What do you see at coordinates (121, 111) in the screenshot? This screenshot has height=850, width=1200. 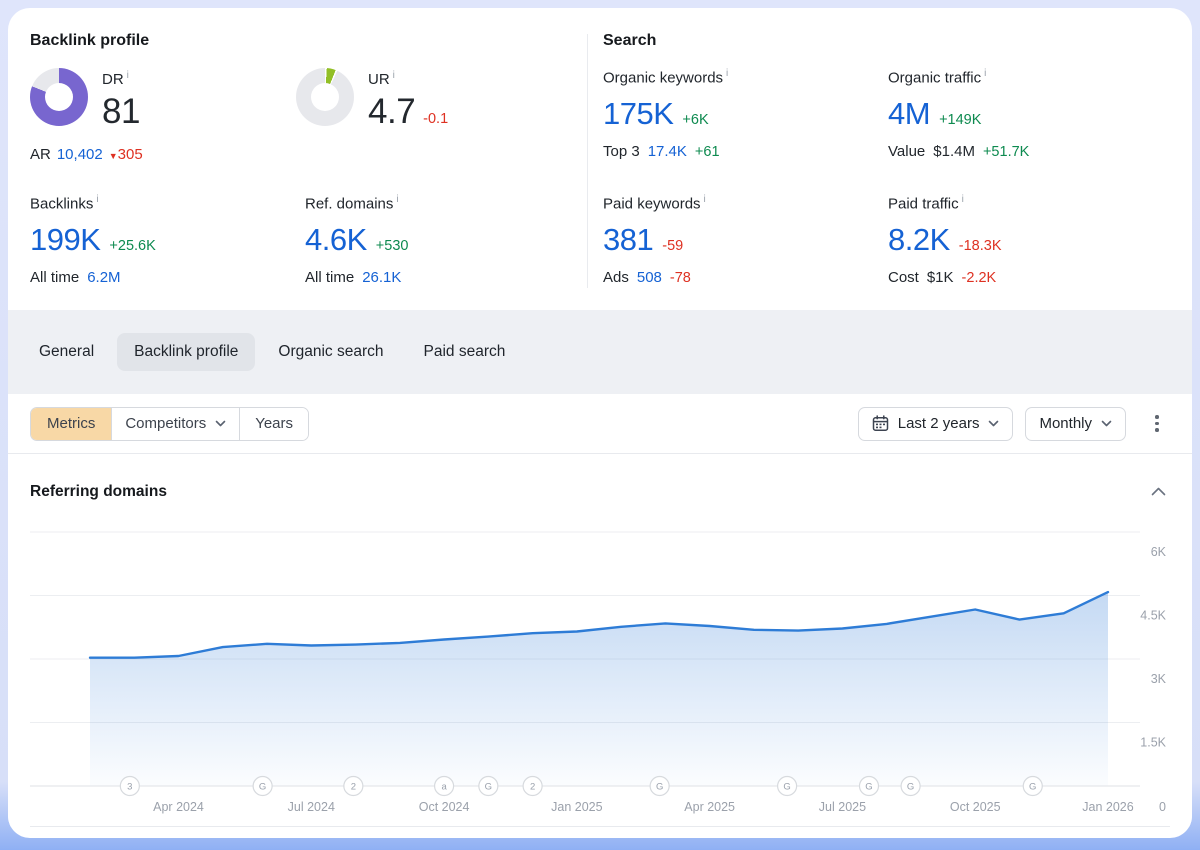 I see `dr-value: 81` at bounding box center [121, 111].